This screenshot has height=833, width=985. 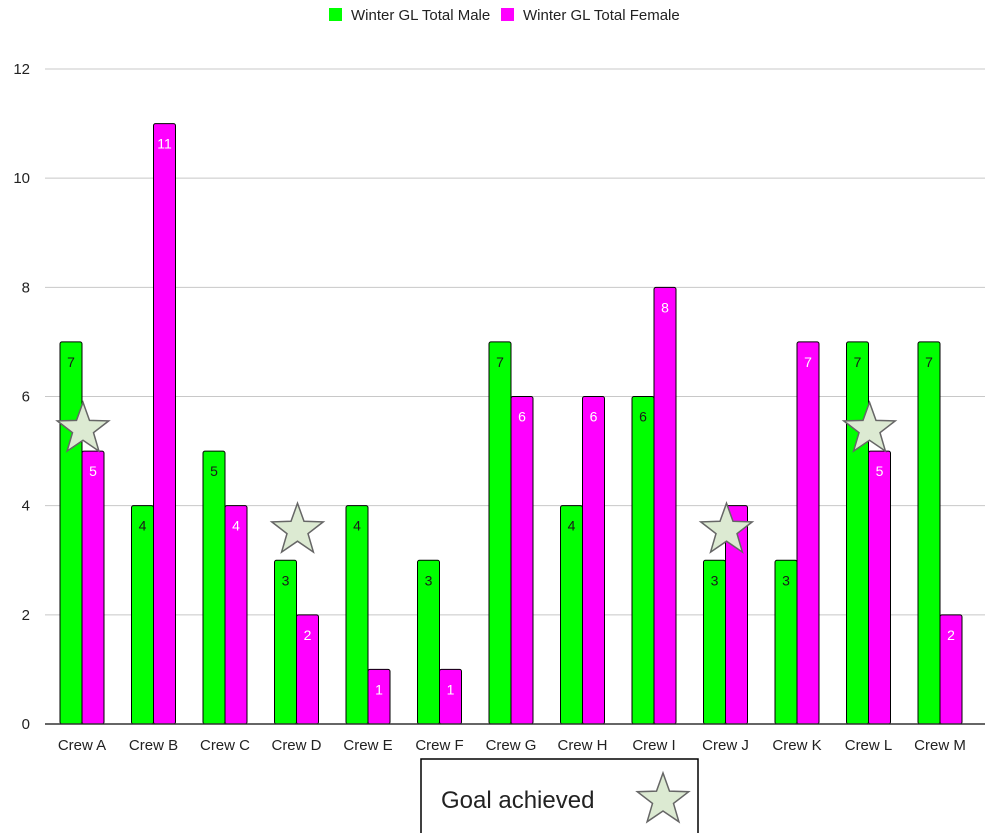 I want to click on legend-label-male: Winter GL Total Male, so click(x=420, y=15).